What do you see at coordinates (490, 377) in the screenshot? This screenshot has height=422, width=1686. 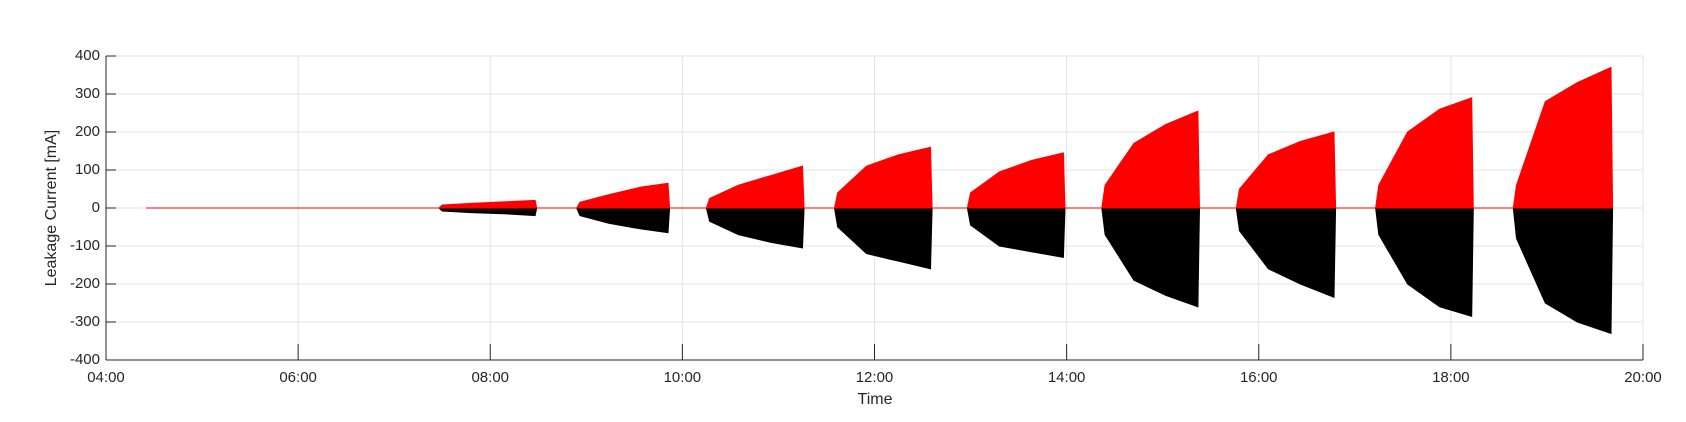 I see `x-tick-label: 08:00` at bounding box center [490, 377].